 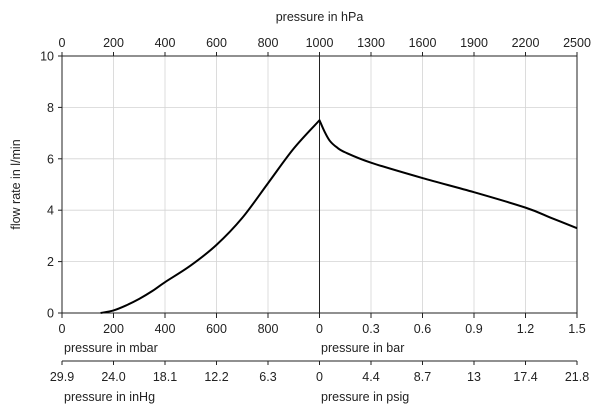 I want to click on bottom-axis-tick-label: 1.5, so click(x=576, y=329).